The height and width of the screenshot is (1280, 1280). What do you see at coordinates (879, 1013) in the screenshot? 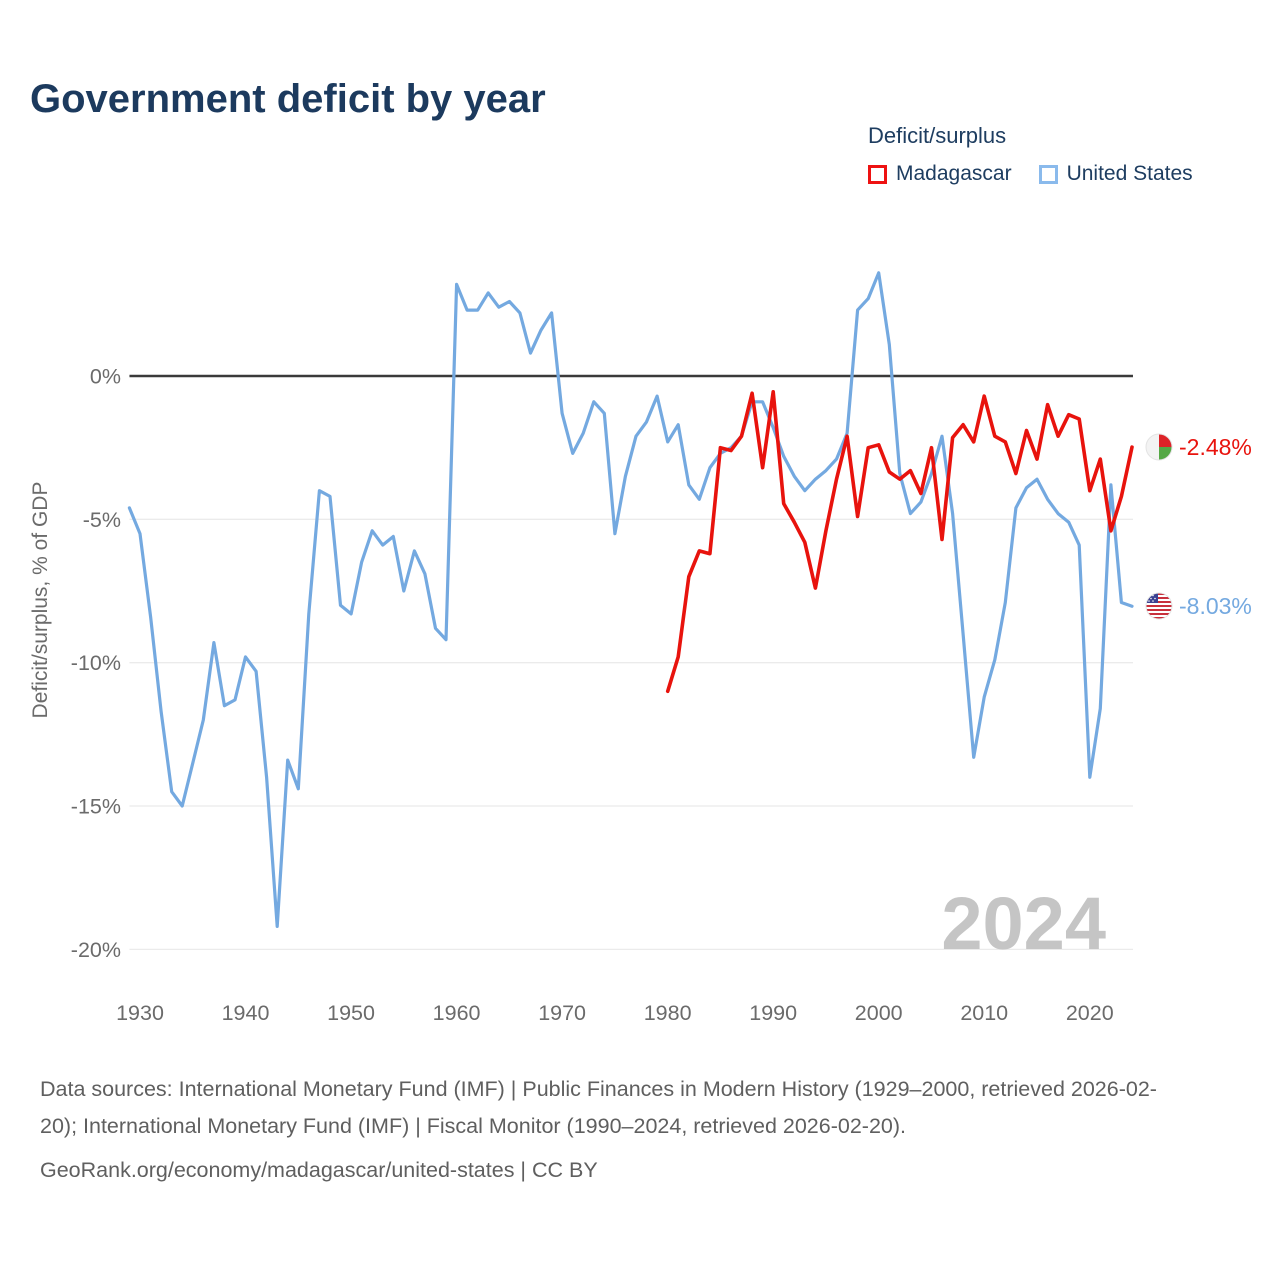
I see `x-tick-label: 2000` at bounding box center [879, 1013].